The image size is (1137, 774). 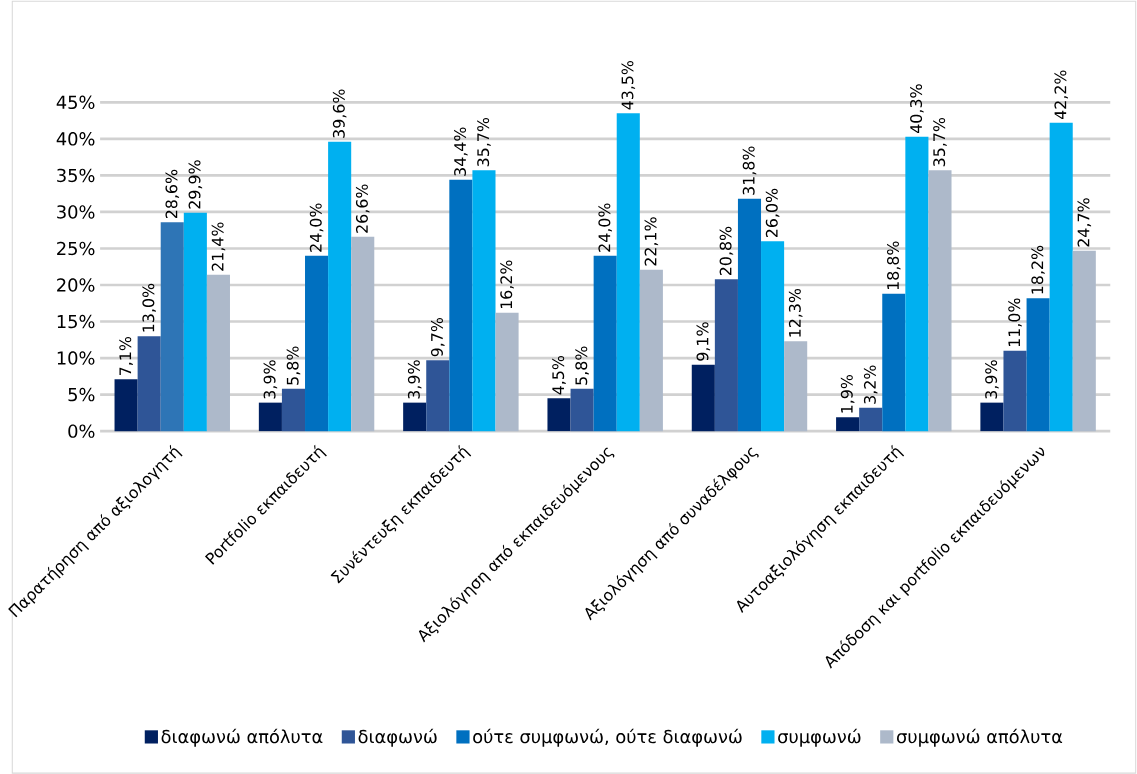 What do you see at coordinates (917, 108) in the screenshot?
I see `data-label: 40,3%` at bounding box center [917, 108].